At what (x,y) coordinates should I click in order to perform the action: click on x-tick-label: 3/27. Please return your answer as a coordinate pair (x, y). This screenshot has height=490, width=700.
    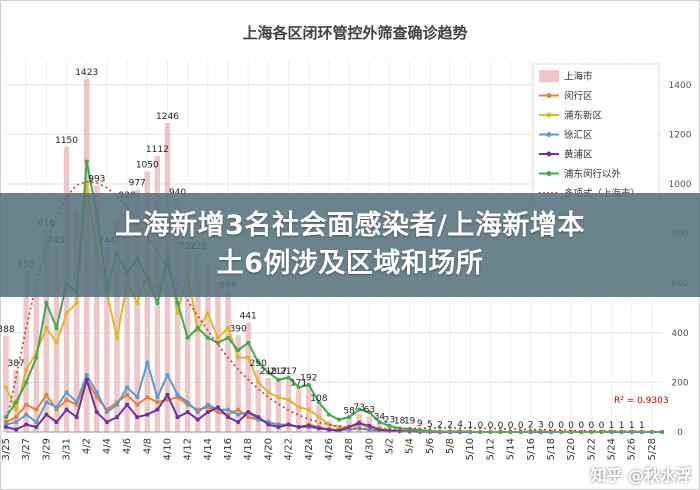
    Looking at the image, I should click on (26, 449).